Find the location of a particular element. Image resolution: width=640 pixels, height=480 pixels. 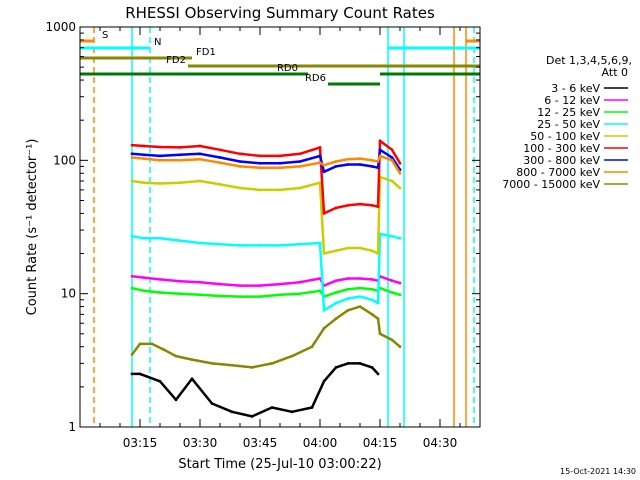

x-tick-label: 04:30 is located at coordinates (440, 443).